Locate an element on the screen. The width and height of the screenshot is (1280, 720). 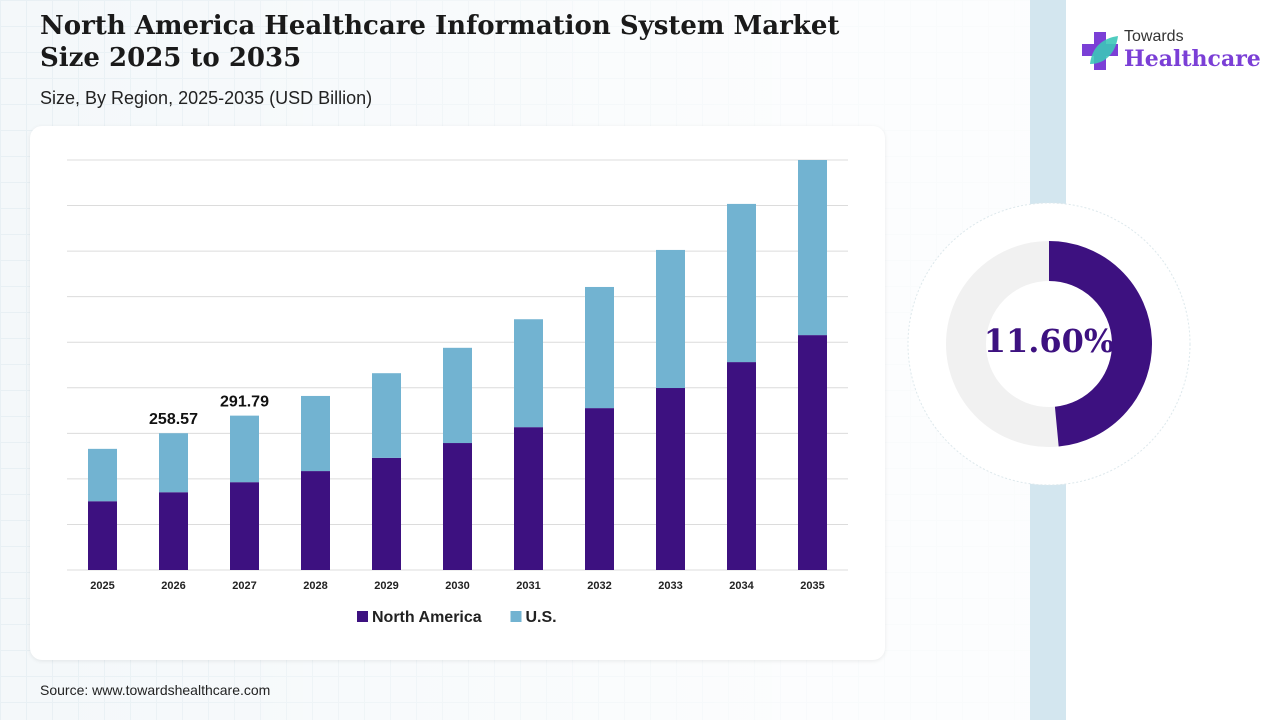
data-label: 291.79 is located at coordinates (244, 402).